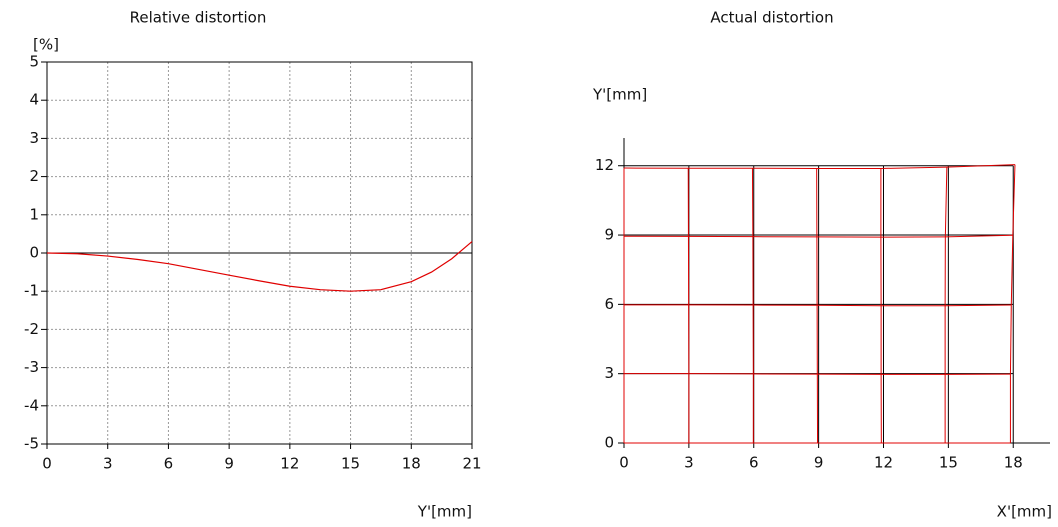  I want to click on y-tick-label: 6, so click(609, 304).